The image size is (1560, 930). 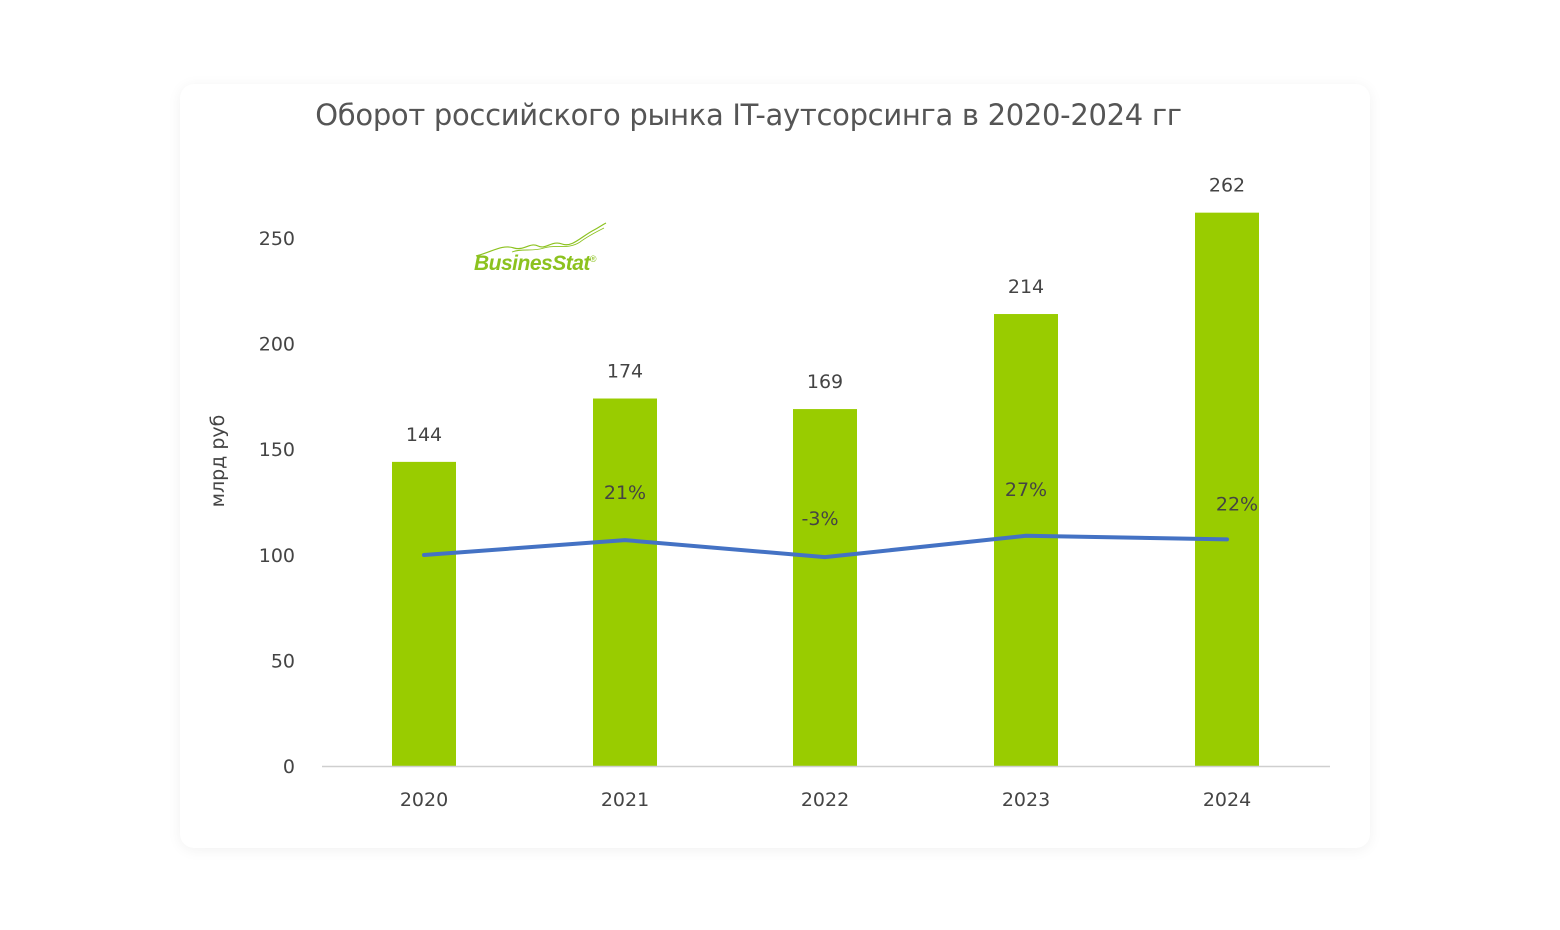 I want to click on y-tick-label: 0, so click(x=289, y=767).